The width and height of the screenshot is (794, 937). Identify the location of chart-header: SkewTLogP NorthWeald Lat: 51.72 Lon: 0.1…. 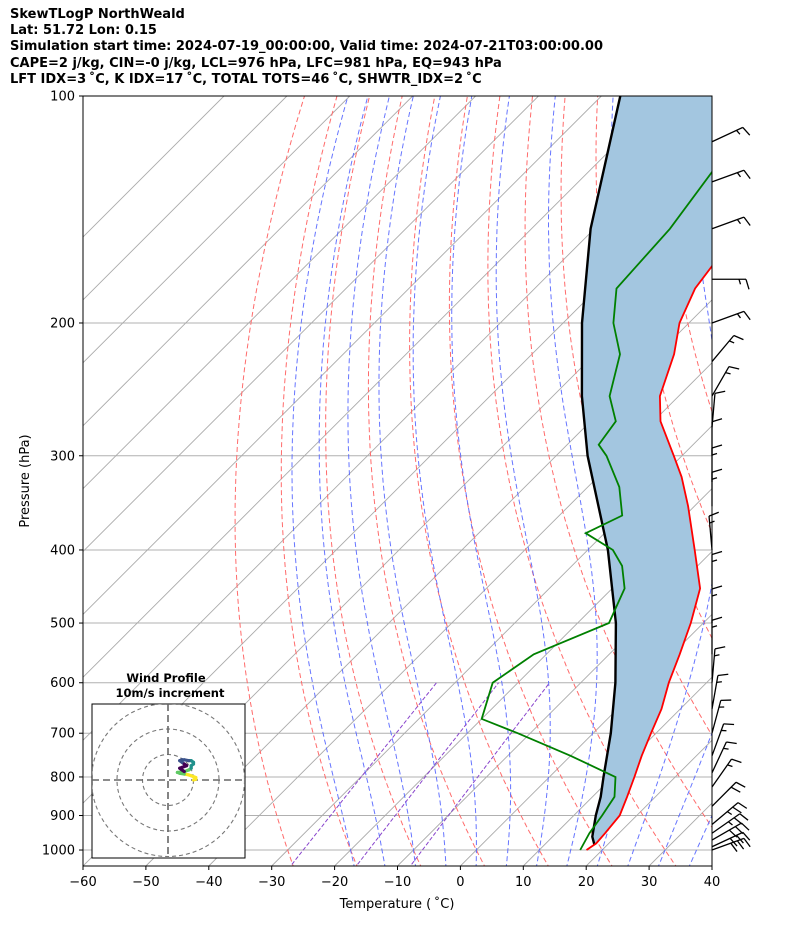
(306, 47).